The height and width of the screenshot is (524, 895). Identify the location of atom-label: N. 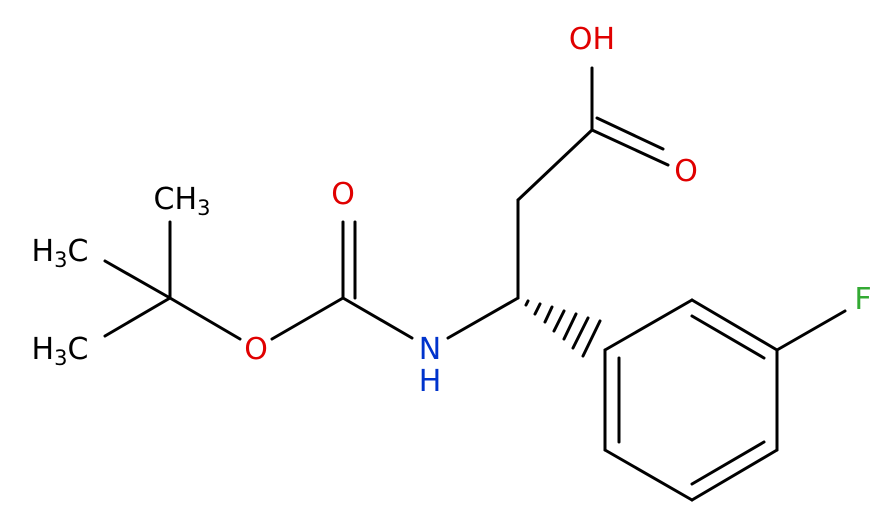
(430, 349).